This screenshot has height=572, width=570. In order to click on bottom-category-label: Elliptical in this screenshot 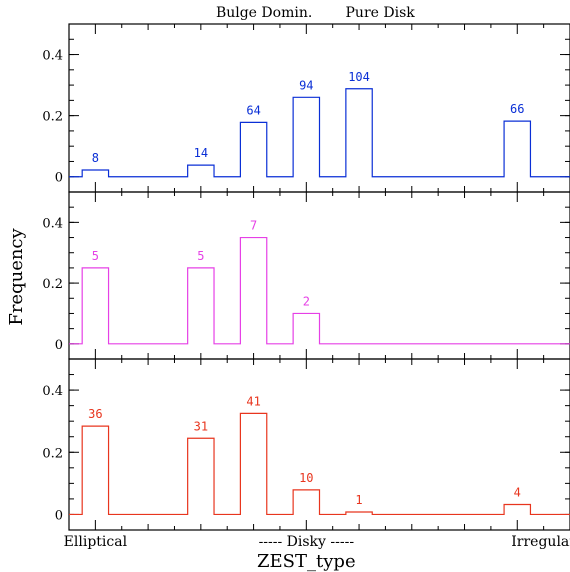, I will do `click(96, 542)`.